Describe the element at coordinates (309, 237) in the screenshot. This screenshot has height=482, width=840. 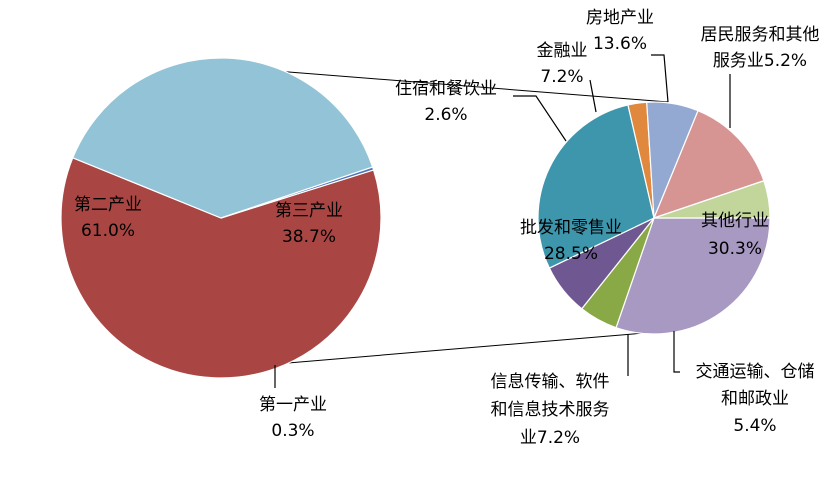
I see `label-tertiary-industry-value: 38.7%` at that location.